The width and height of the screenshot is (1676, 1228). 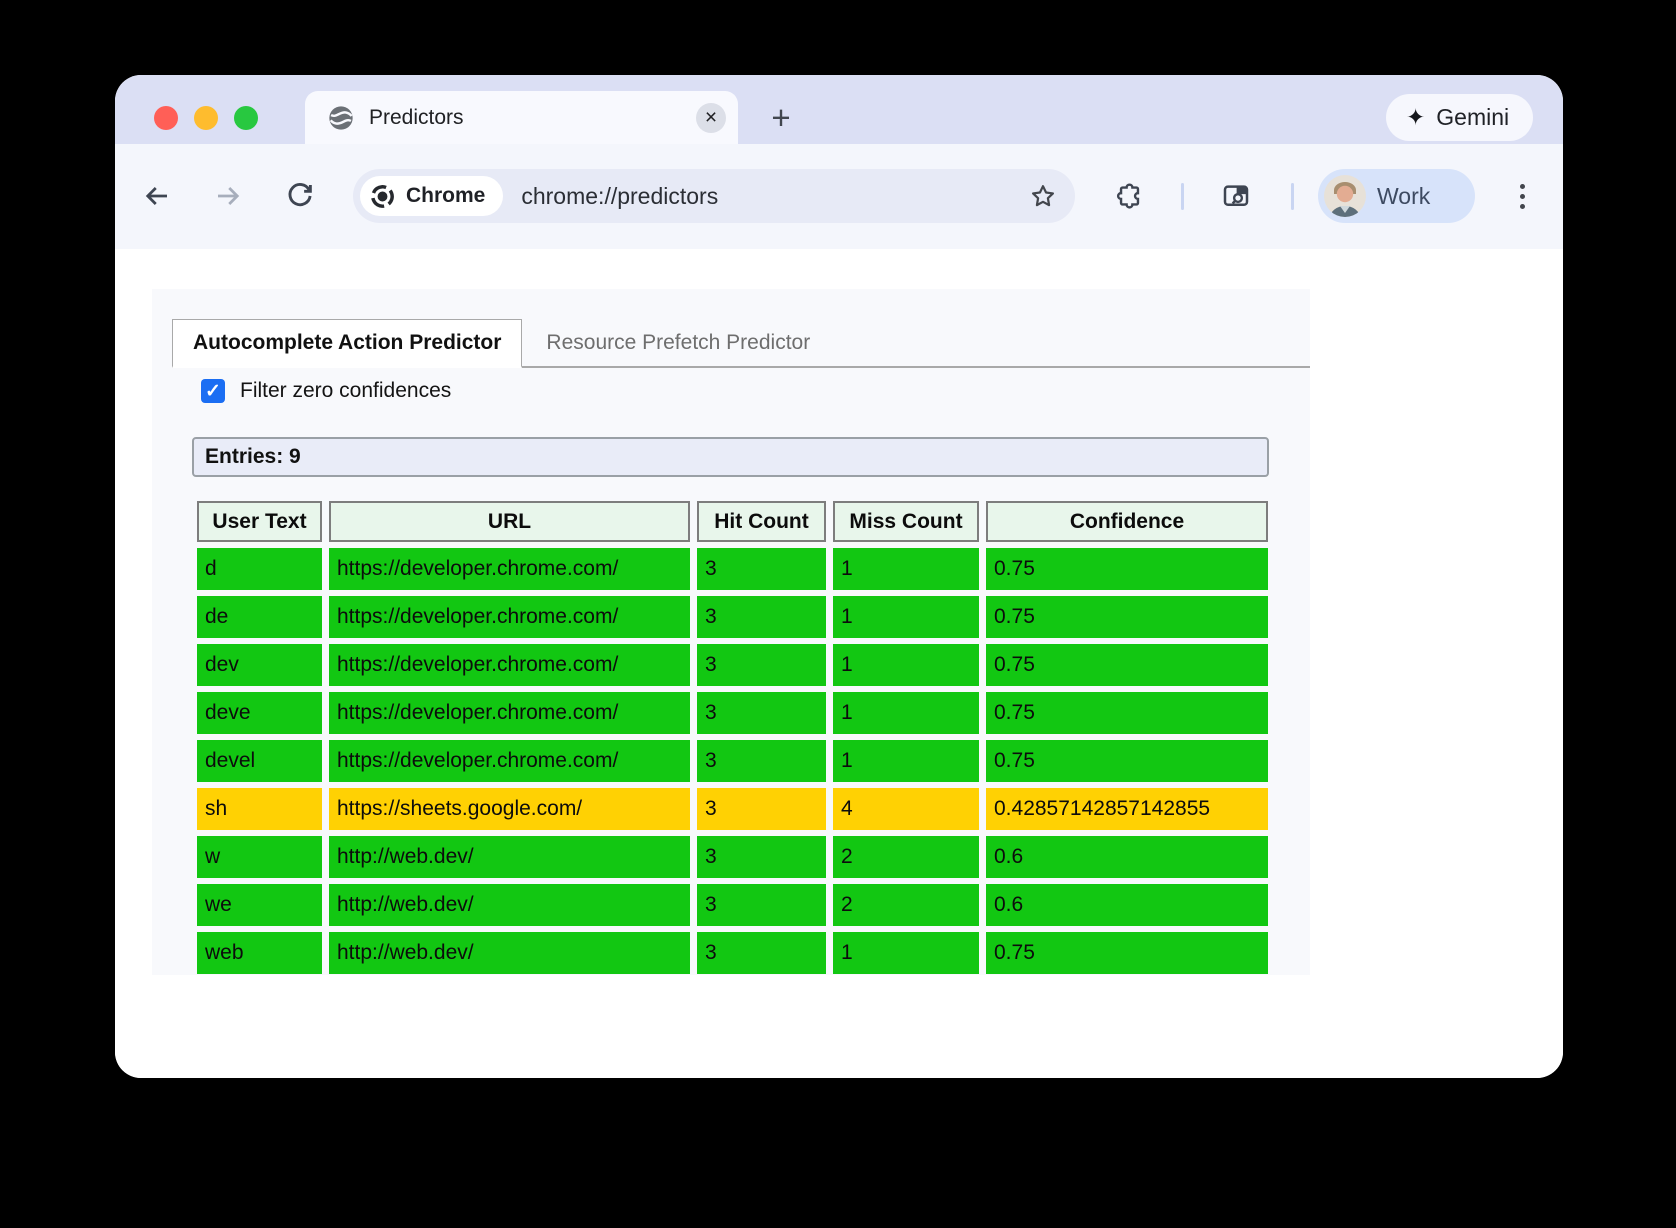 I want to click on gemini-button: ✦ Gemini, so click(x=1460, y=117).